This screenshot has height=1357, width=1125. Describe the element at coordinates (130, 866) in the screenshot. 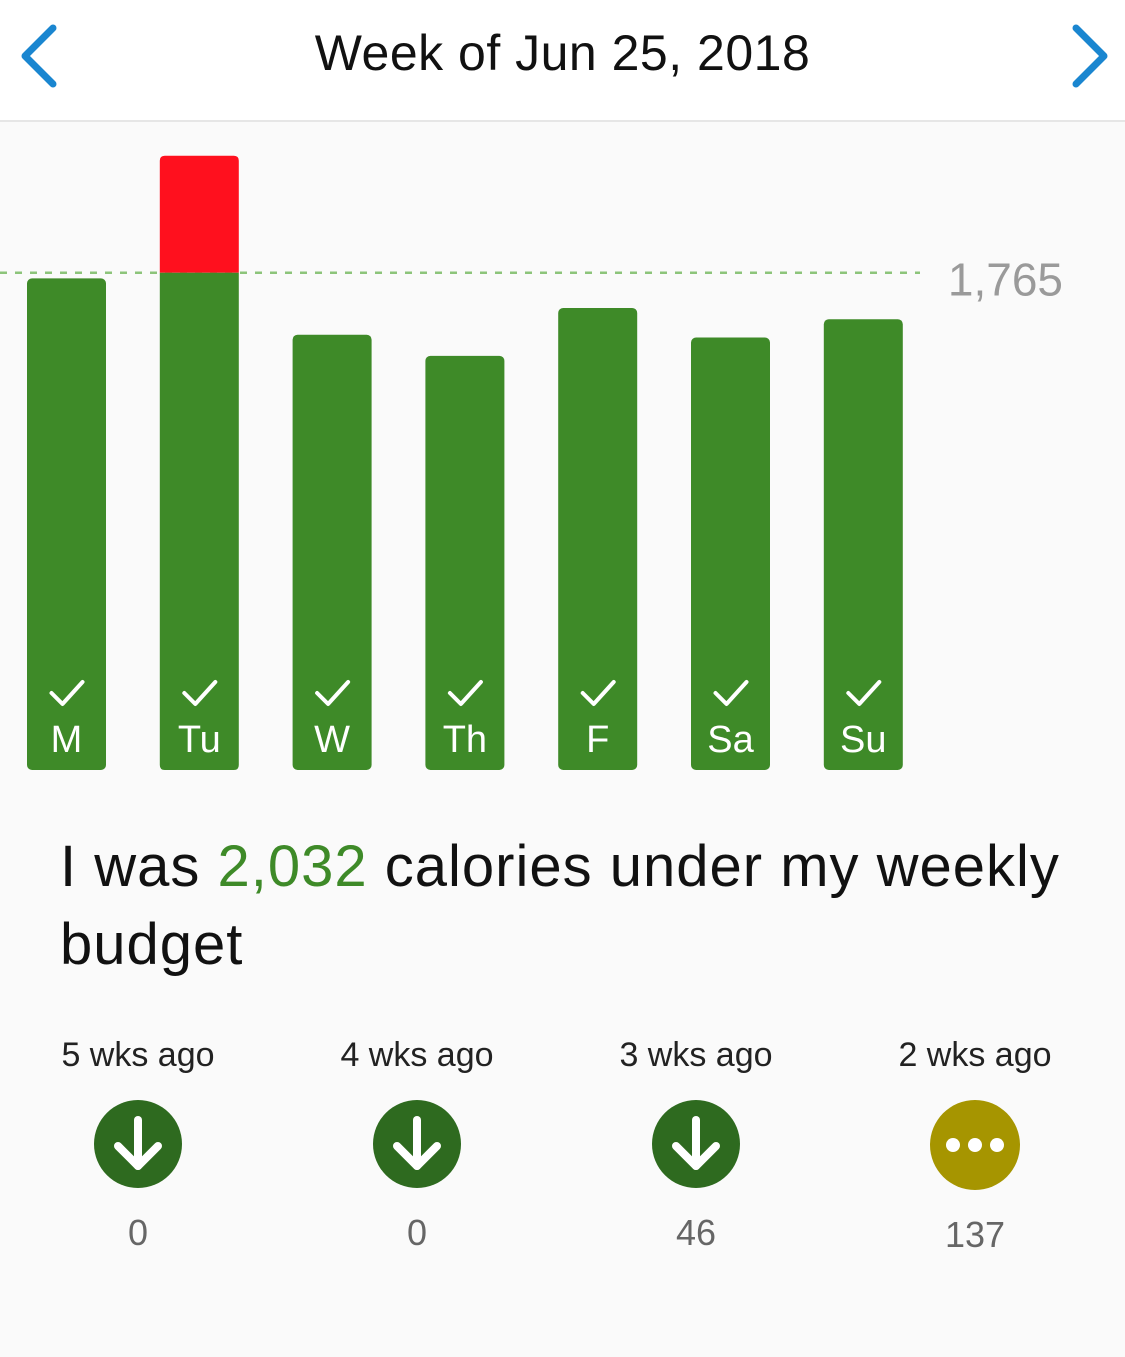

I see `summary-prefix: I was` at that location.